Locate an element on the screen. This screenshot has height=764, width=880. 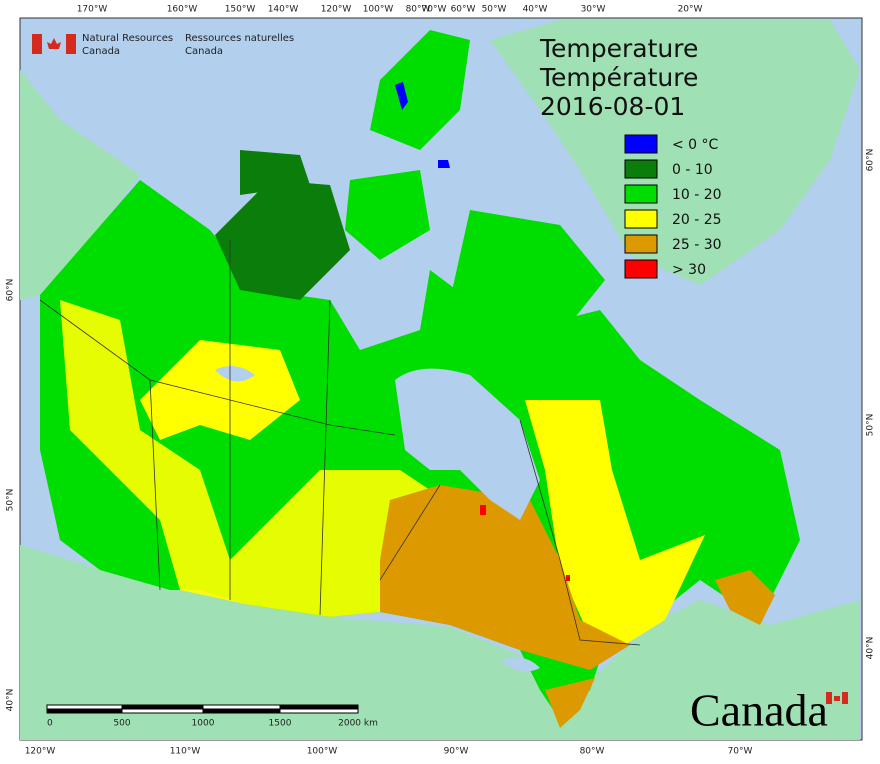
water is located at coordinates (377, 519).